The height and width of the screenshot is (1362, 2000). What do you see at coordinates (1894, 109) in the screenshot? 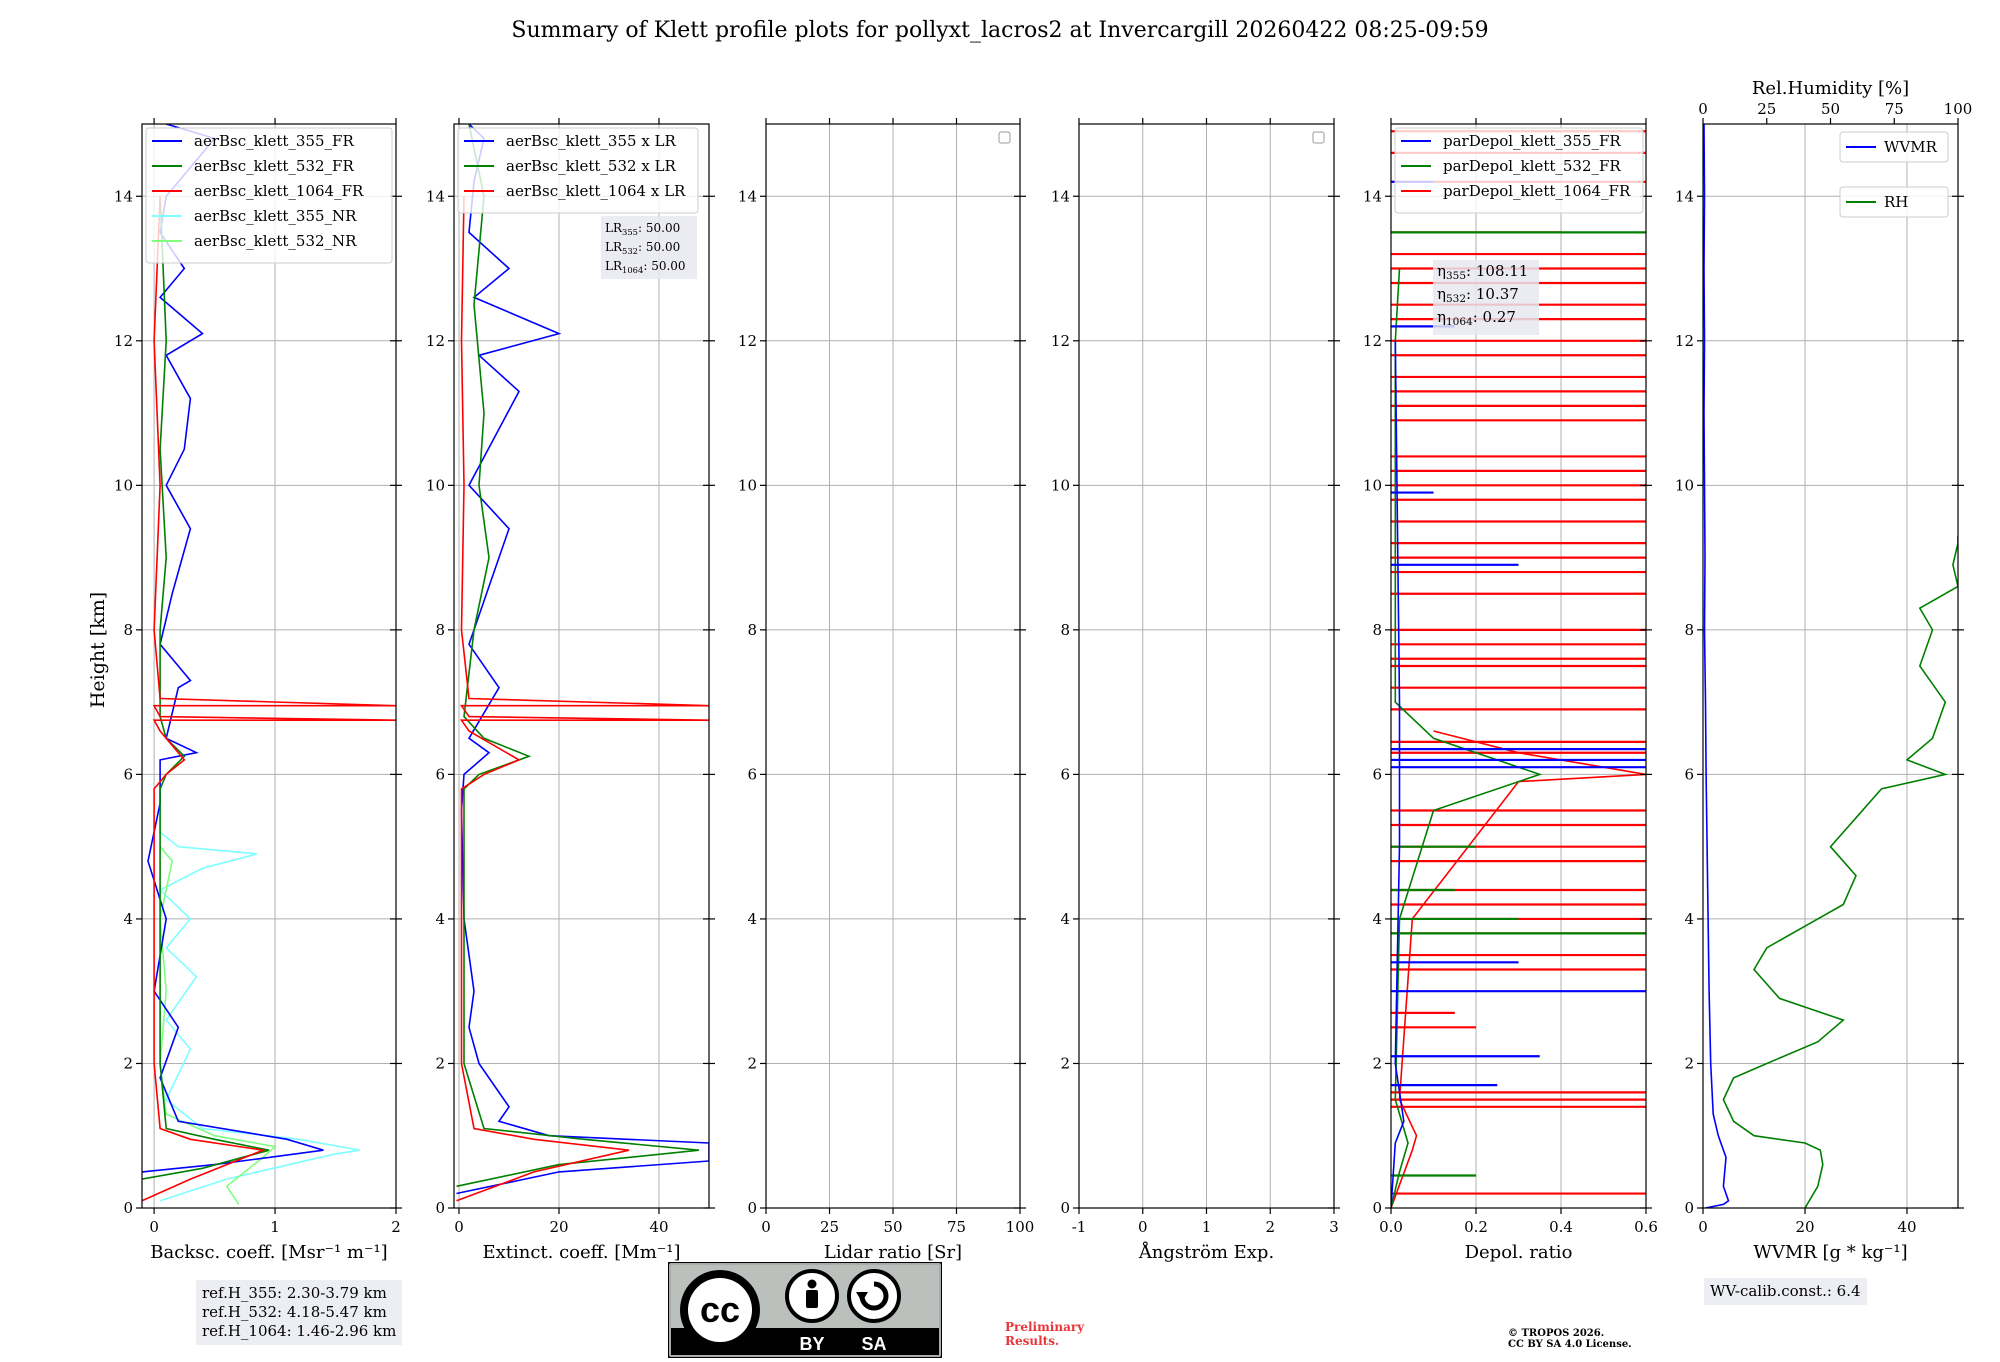
I see `x2-tick-label: 75` at bounding box center [1894, 109].